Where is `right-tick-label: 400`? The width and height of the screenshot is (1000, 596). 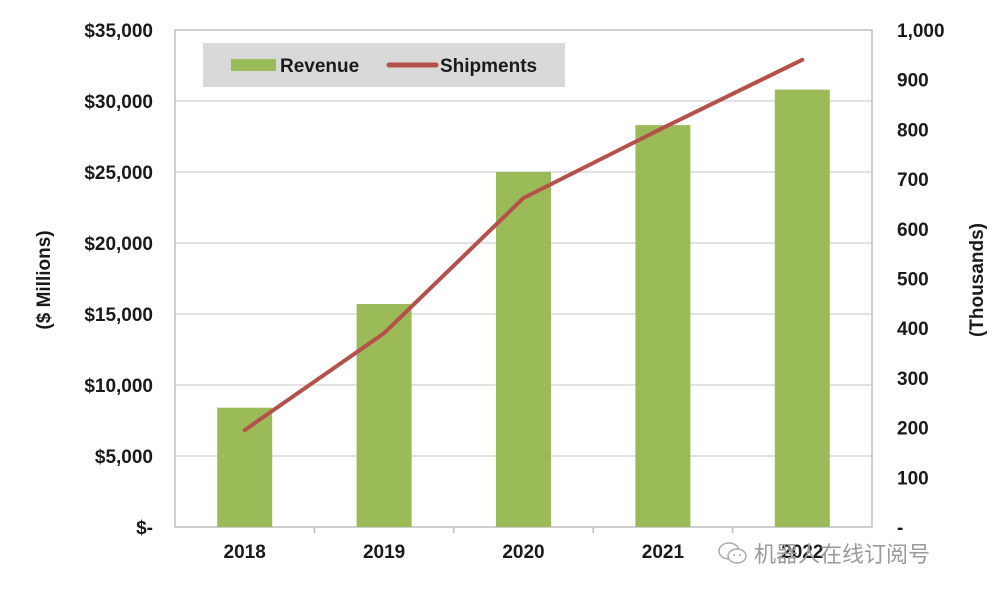 right-tick-label: 400 is located at coordinates (913, 329).